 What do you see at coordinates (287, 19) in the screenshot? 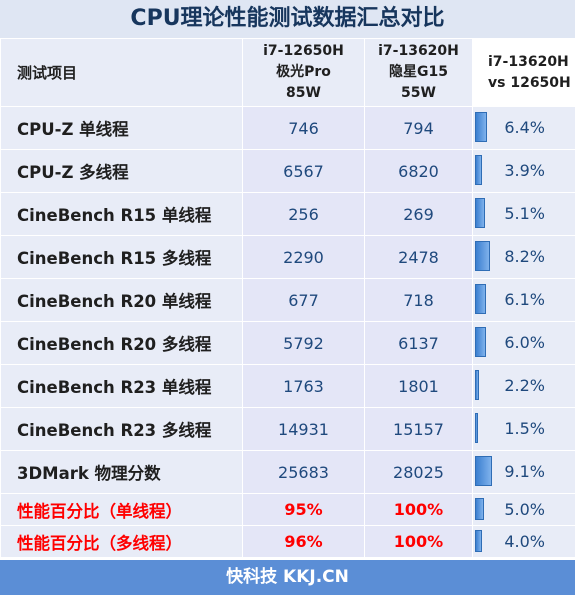
I see `table-title: CPU理论性能测试数据汇总对比` at bounding box center [287, 19].